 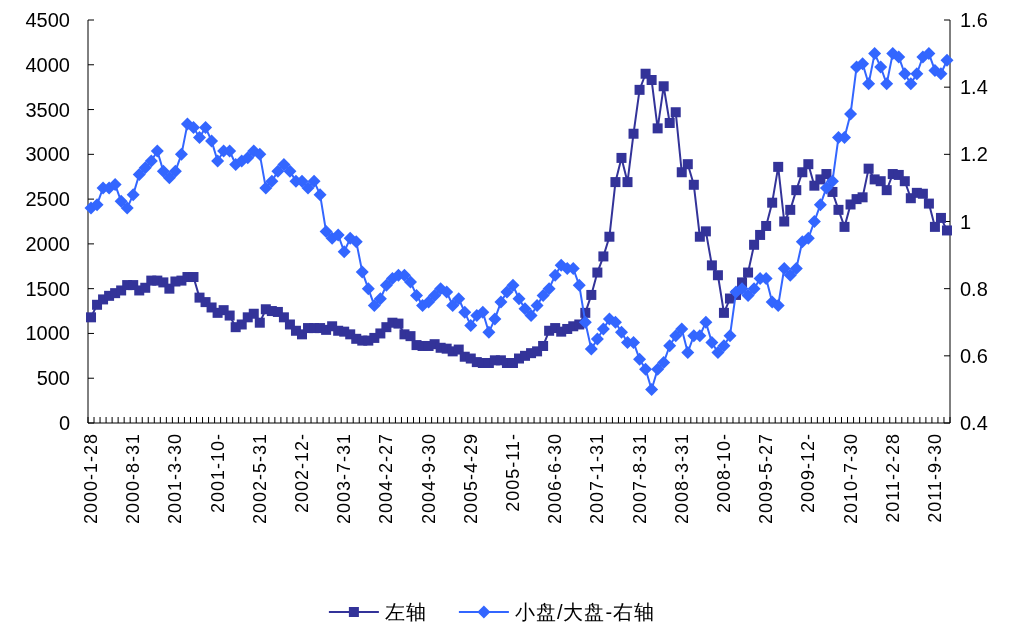 I want to click on y-tick-label: 1000, so click(x=47, y=333).